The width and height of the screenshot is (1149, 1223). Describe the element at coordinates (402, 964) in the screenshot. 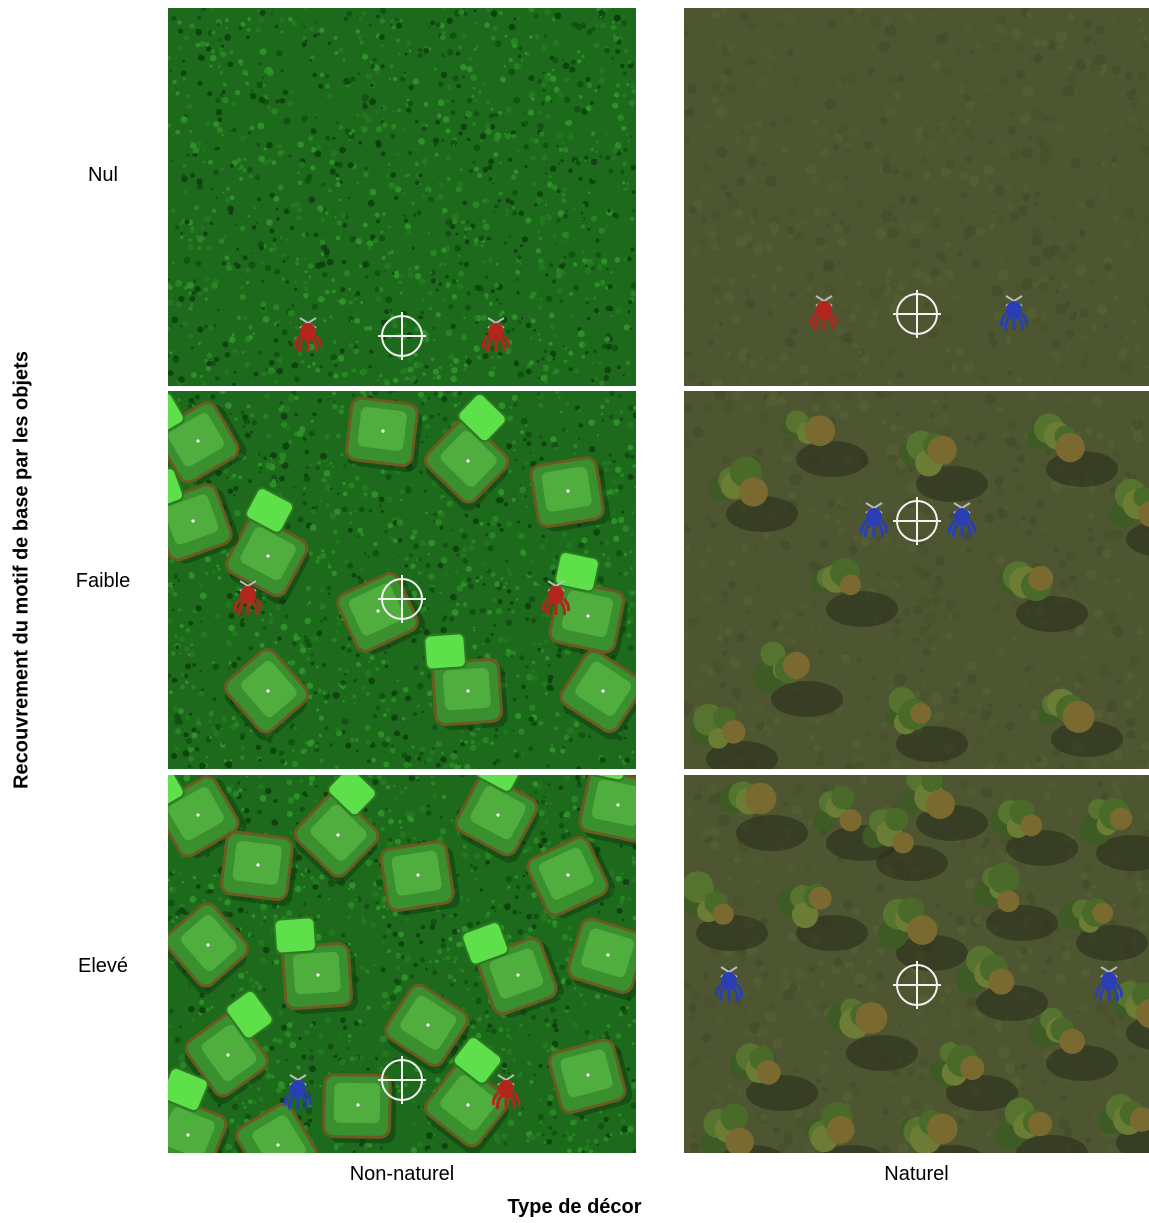

I see `panel-eleve-non-naturel` at that location.